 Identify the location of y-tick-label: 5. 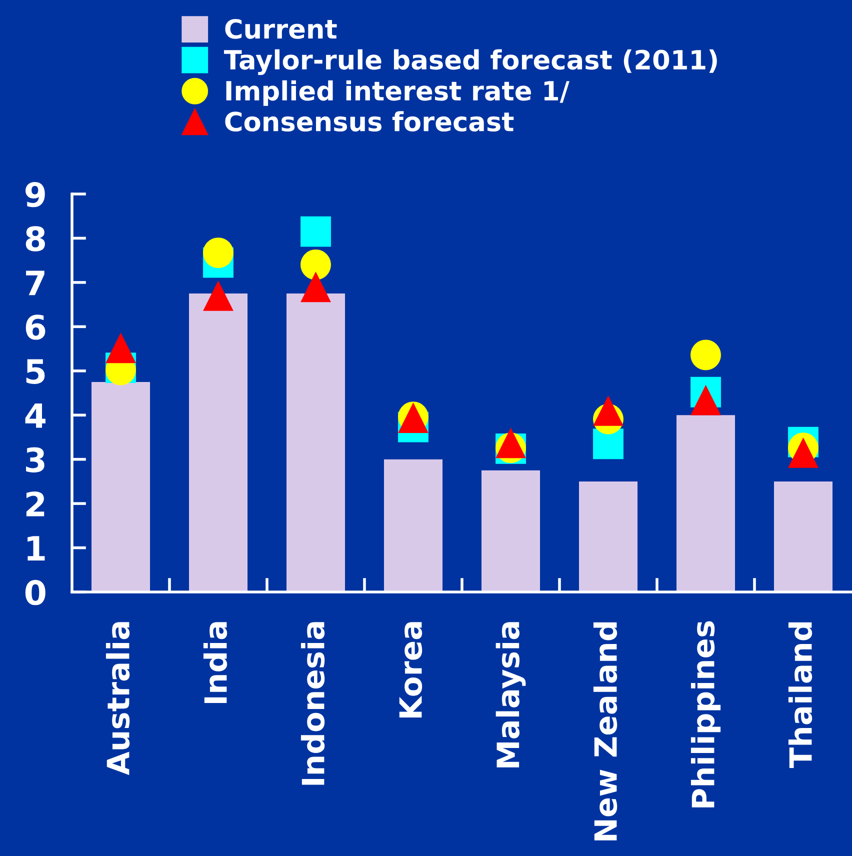
(35, 371).